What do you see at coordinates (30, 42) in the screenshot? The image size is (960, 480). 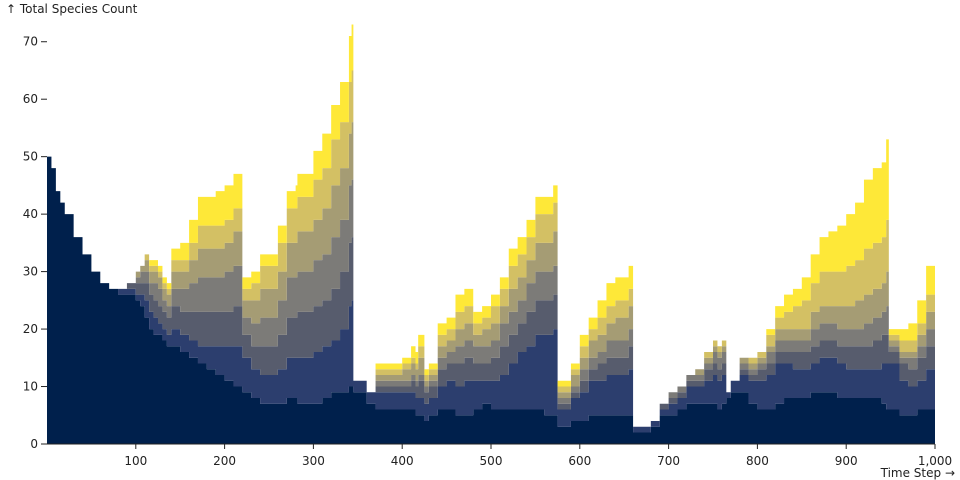 I see `y-tick-label: 70` at bounding box center [30, 42].